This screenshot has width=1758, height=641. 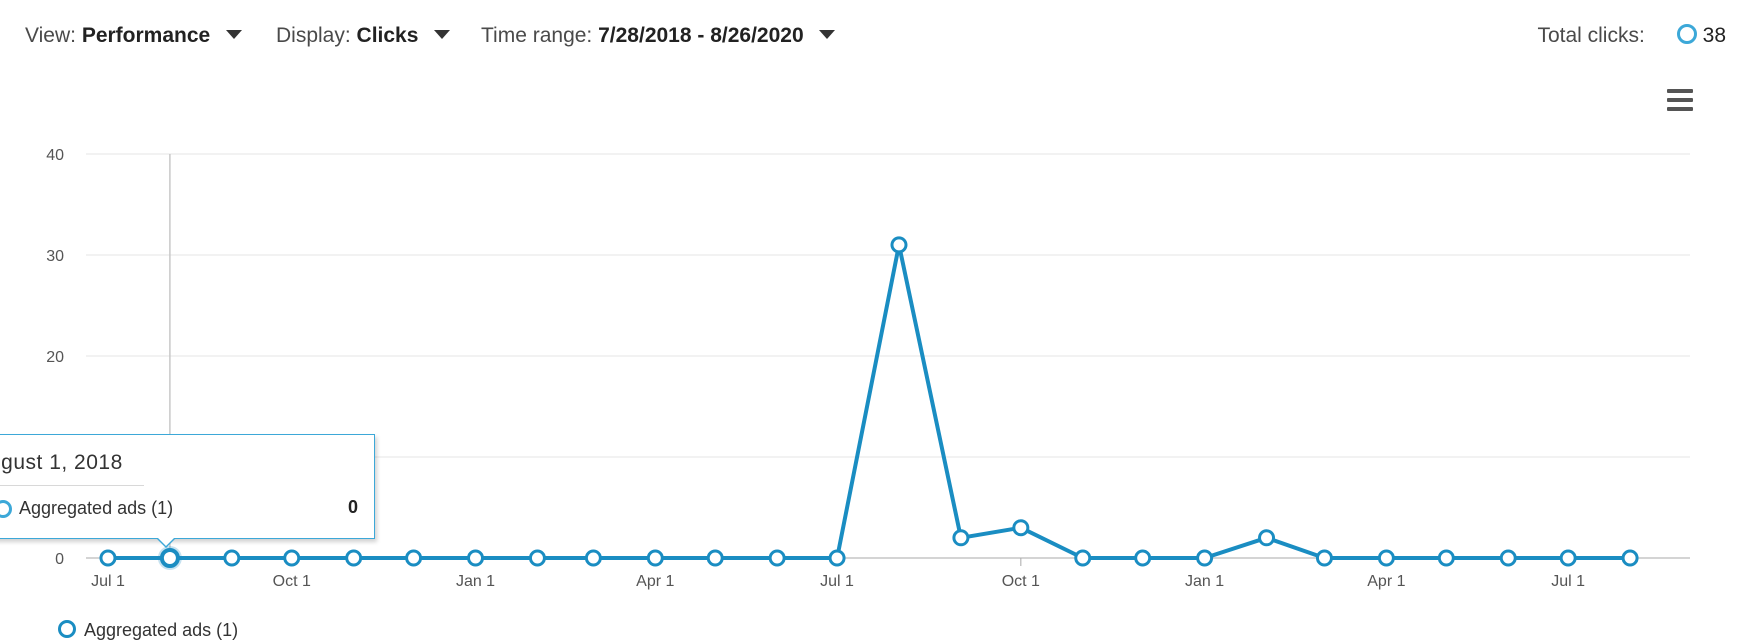 I want to click on legend-item: Aggregated ads (1), so click(x=148, y=630).